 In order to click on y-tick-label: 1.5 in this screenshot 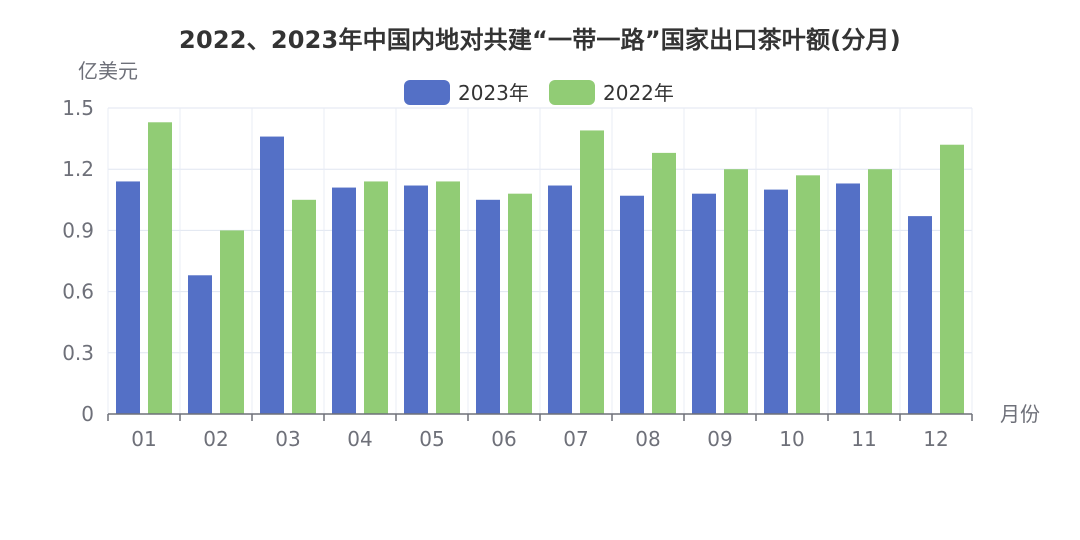, I will do `click(78, 108)`.